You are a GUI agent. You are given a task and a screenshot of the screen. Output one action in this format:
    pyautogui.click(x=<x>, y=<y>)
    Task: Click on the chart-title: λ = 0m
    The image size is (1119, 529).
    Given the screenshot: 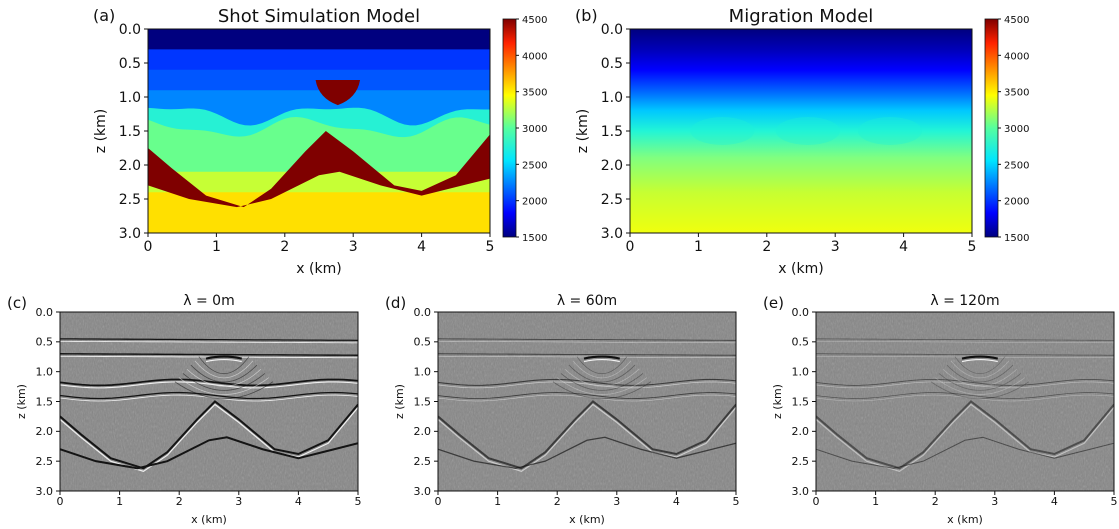 What is the action you would take?
    pyautogui.click(x=208, y=301)
    